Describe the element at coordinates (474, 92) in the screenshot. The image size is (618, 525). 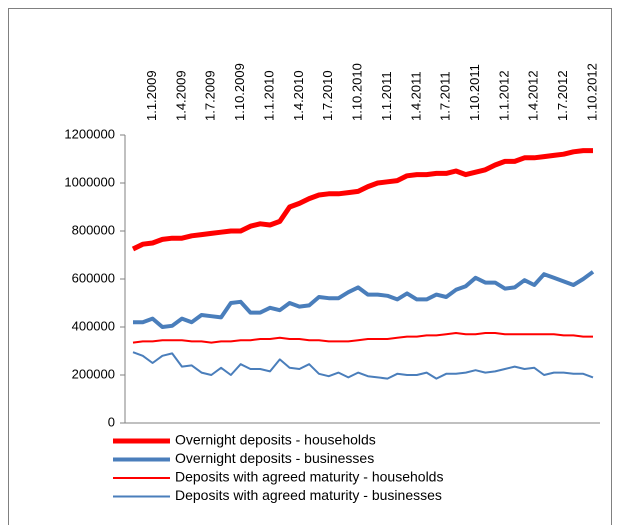
I see `x-tick-label: 1.10.2011` at that location.